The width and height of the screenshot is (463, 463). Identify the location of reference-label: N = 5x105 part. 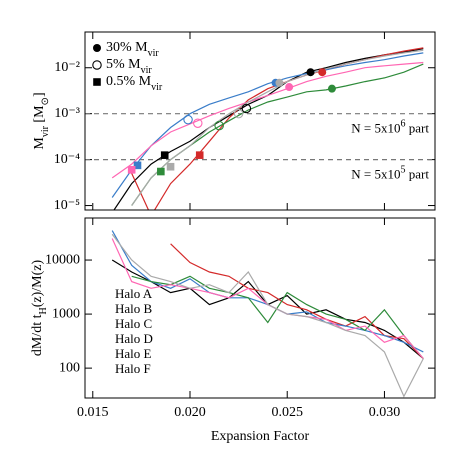
(390, 172).